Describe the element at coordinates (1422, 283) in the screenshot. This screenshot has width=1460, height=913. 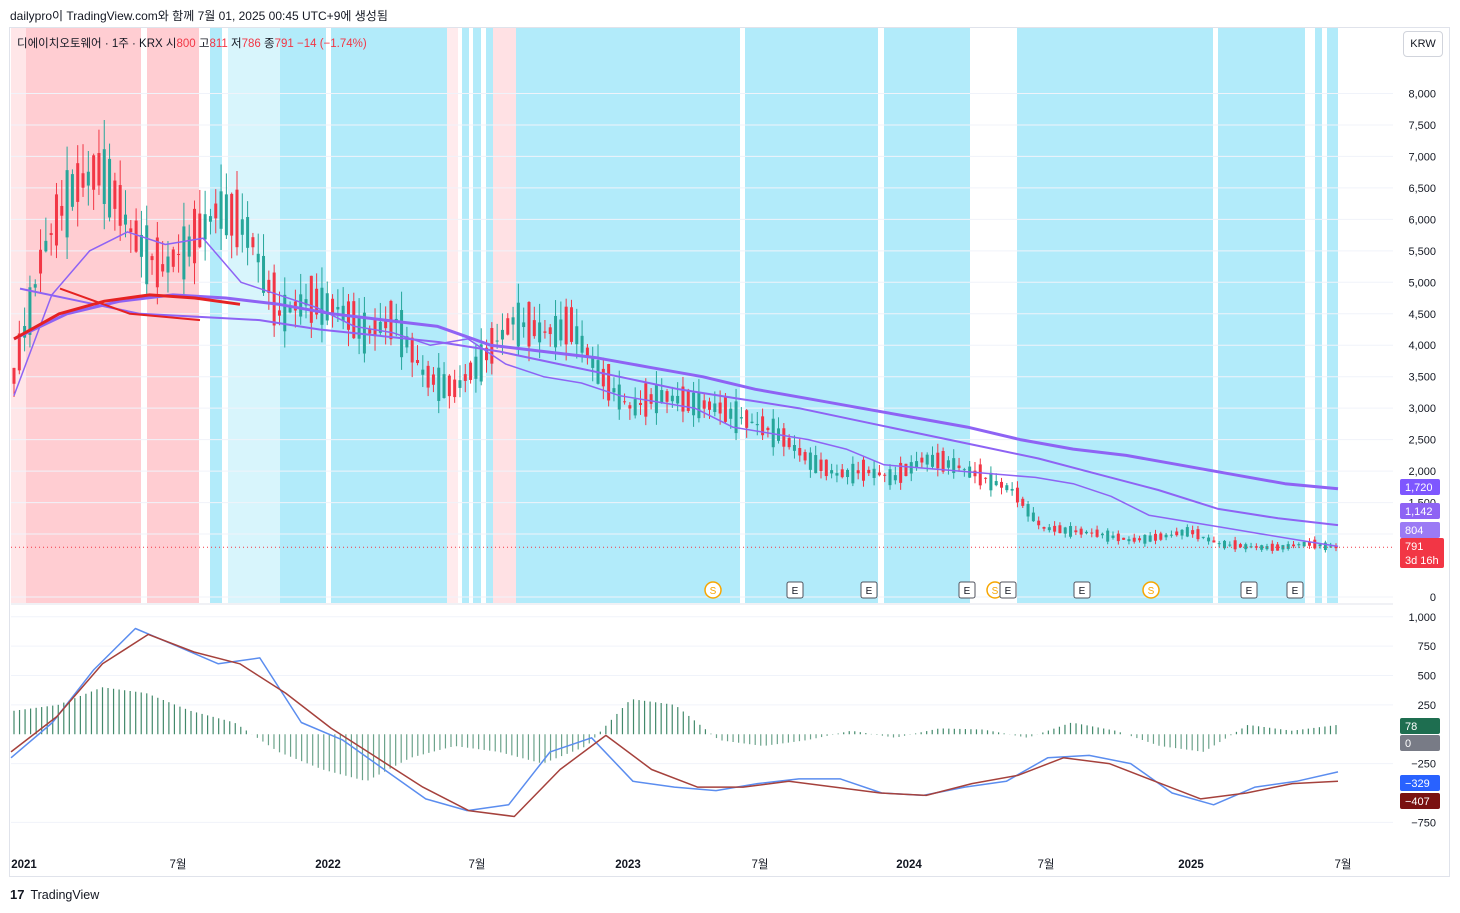
I see `price-tick-label: 5,000` at that location.